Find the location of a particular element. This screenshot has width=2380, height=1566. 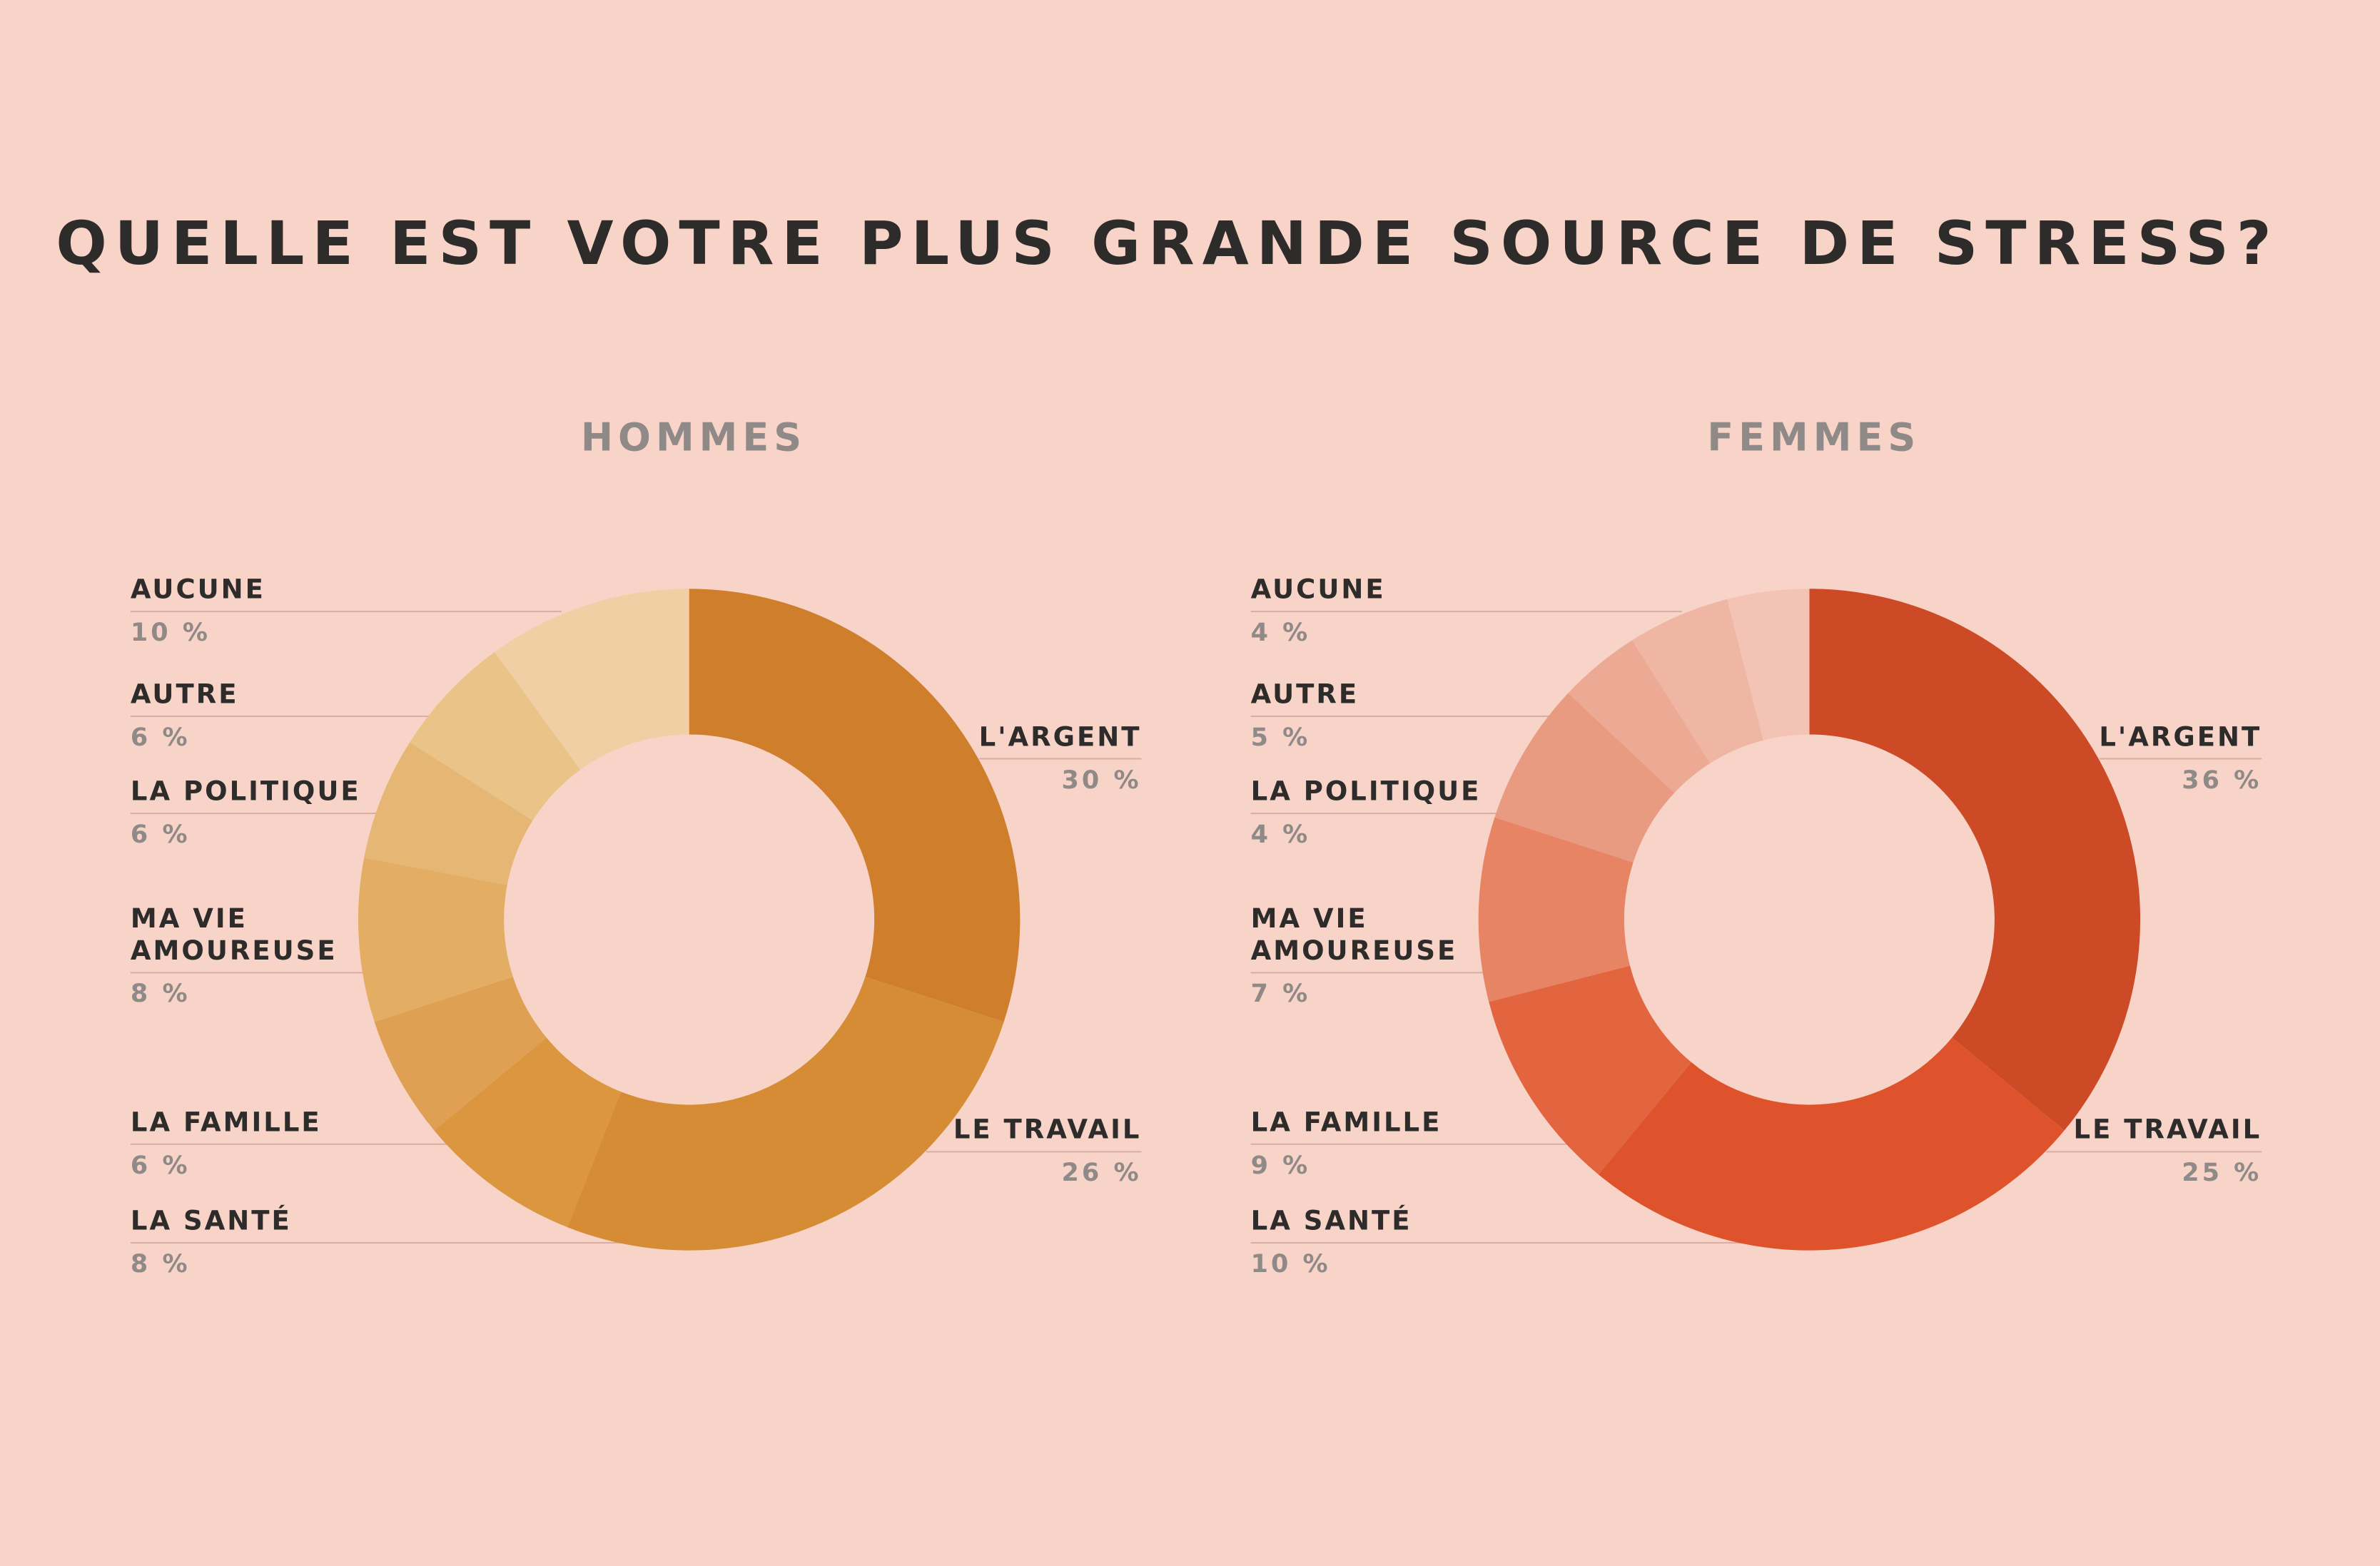

value-label: 30 % is located at coordinates (1101, 780).